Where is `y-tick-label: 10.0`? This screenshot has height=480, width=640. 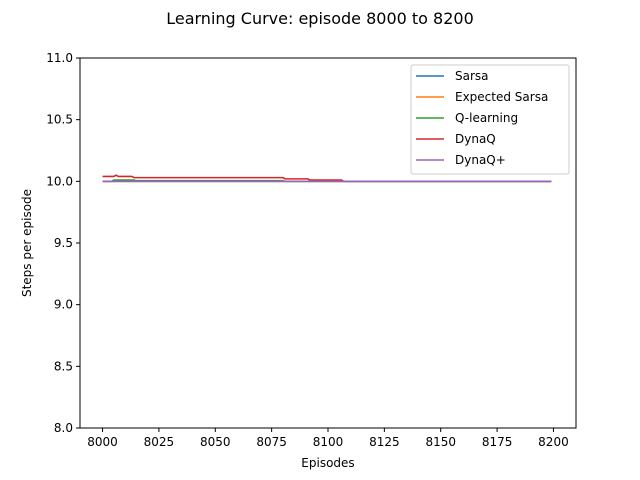 y-tick-label: 10.0 is located at coordinates (59, 181).